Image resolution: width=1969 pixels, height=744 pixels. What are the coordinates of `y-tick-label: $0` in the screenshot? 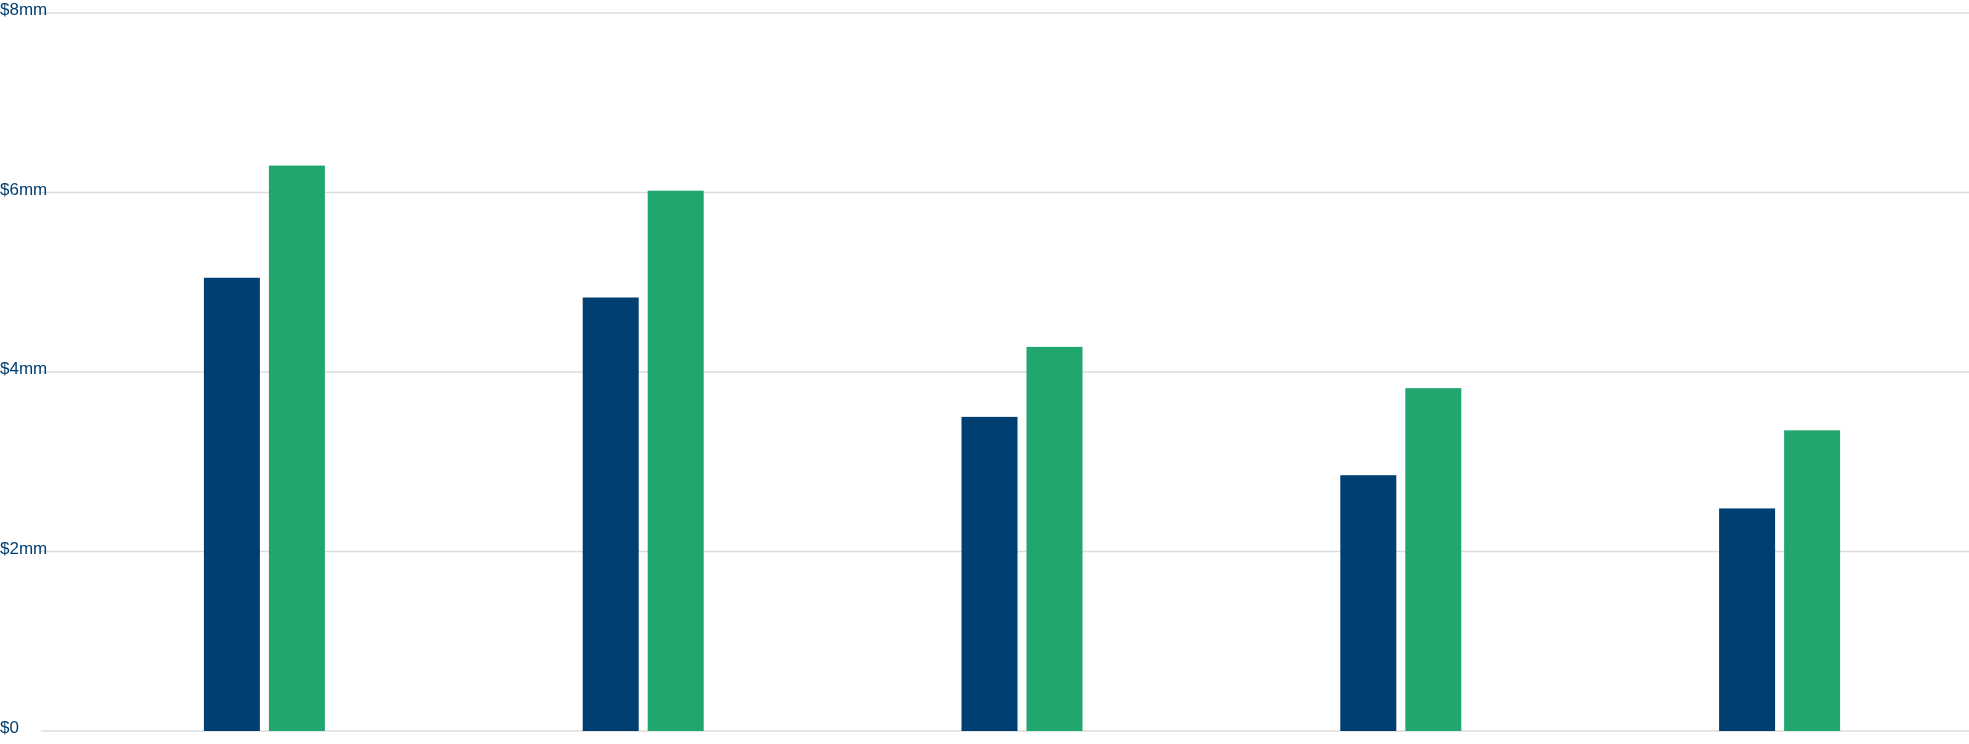 It's located at (9, 728).